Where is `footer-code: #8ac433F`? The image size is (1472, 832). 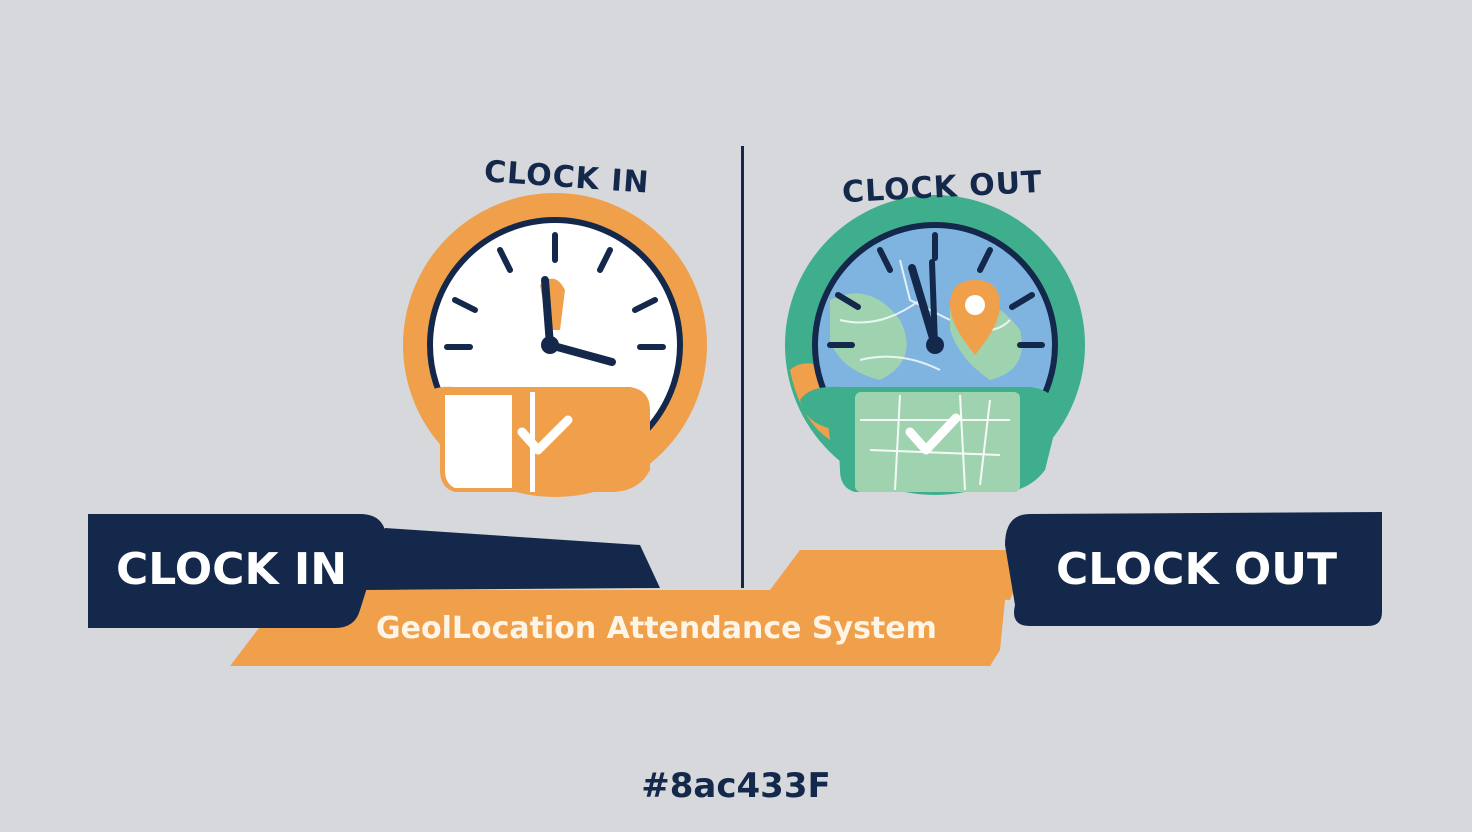 footer-code: #8ac433F is located at coordinates (736, 786).